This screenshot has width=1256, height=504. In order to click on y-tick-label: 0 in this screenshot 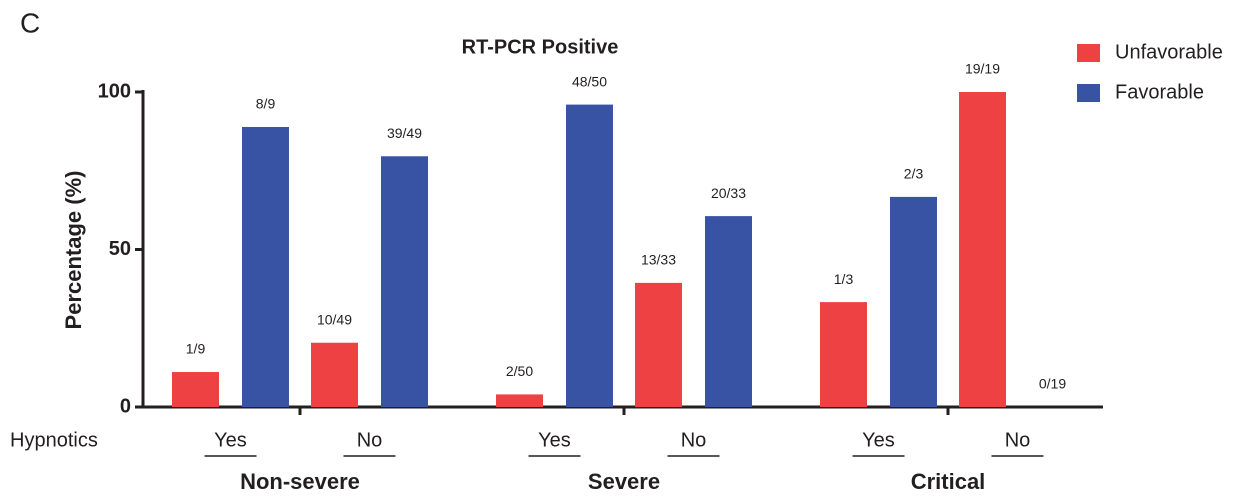, I will do `click(125, 406)`.